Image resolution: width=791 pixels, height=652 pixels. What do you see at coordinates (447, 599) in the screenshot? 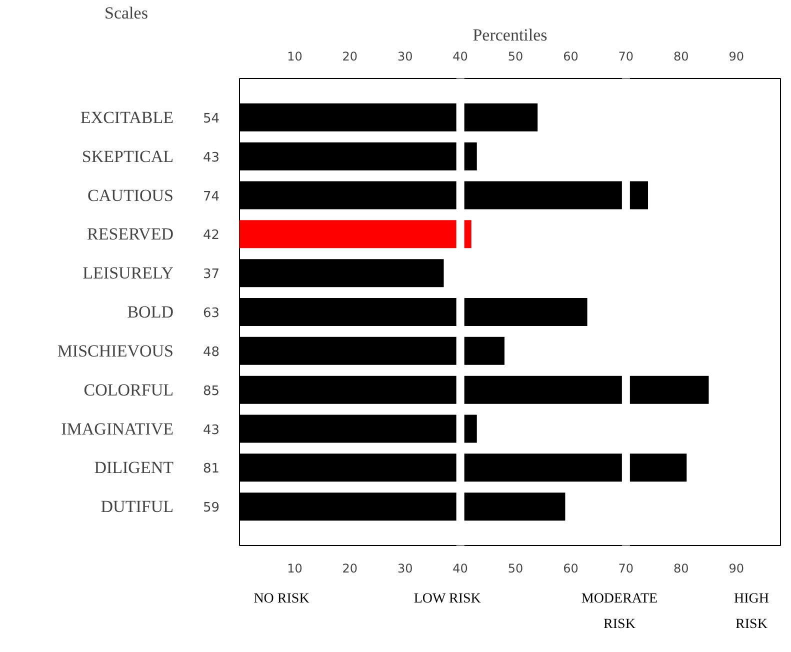
I see `text: LOW RISK` at bounding box center [447, 599].